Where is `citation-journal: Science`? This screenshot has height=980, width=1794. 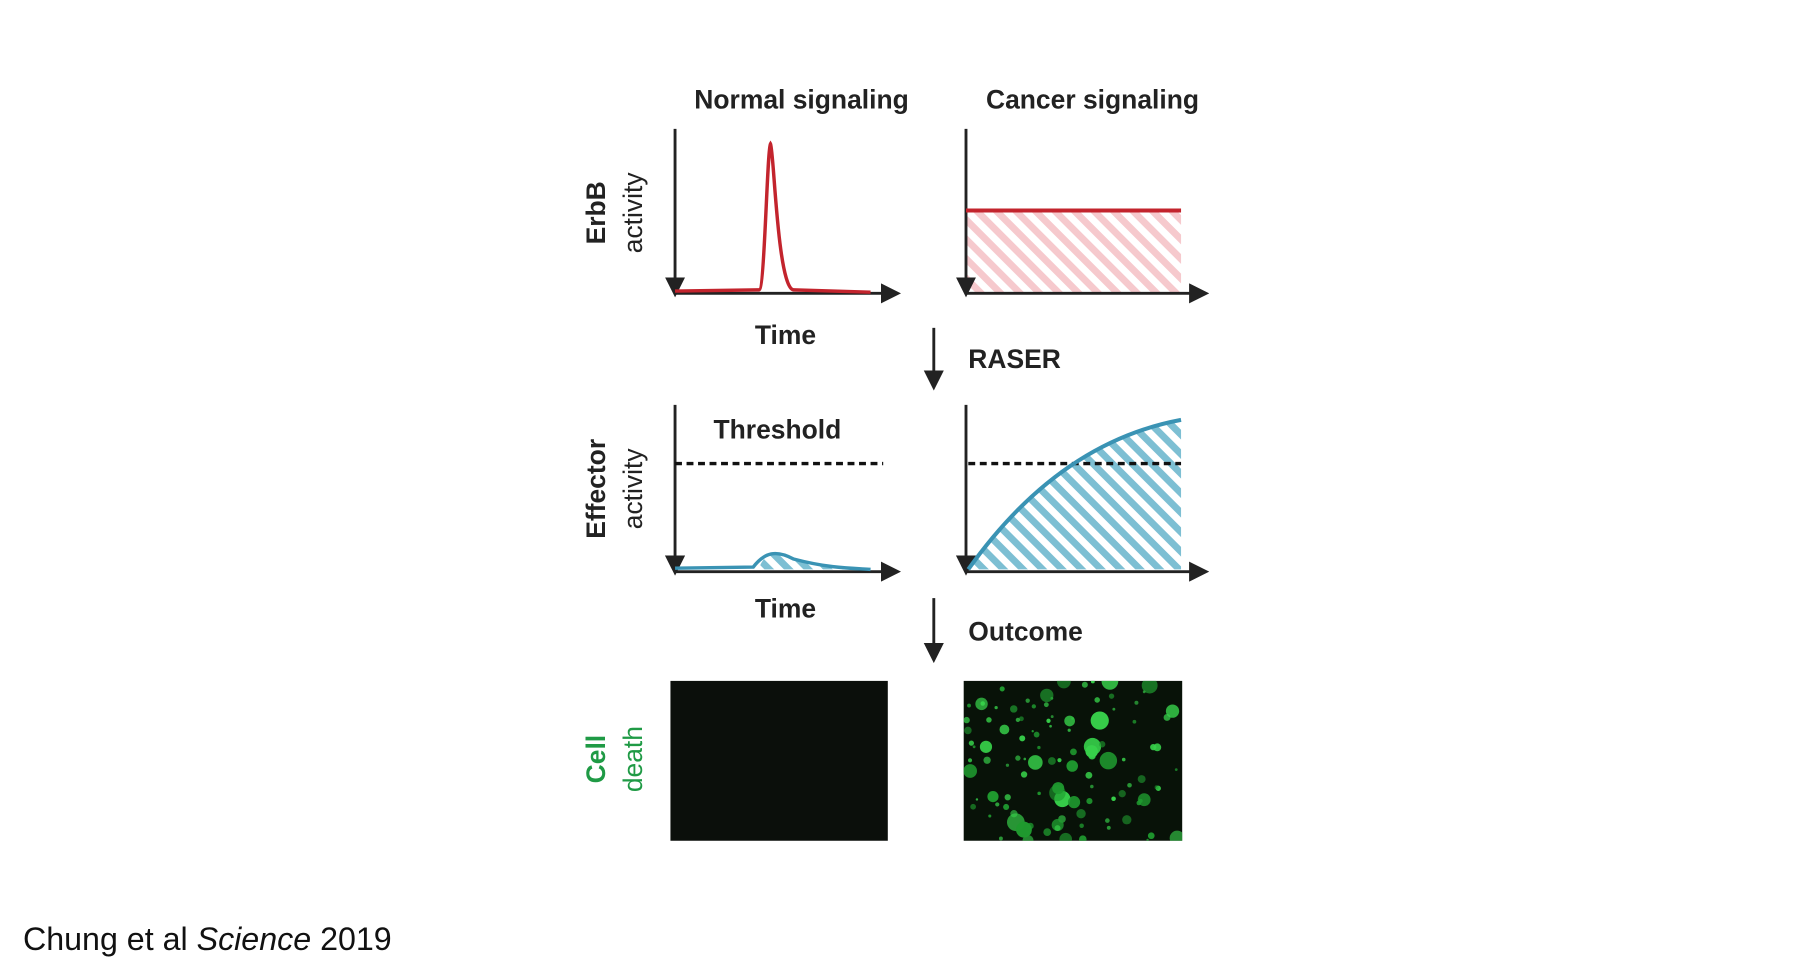
citation-journal: Science is located at coordinates (254, 938).